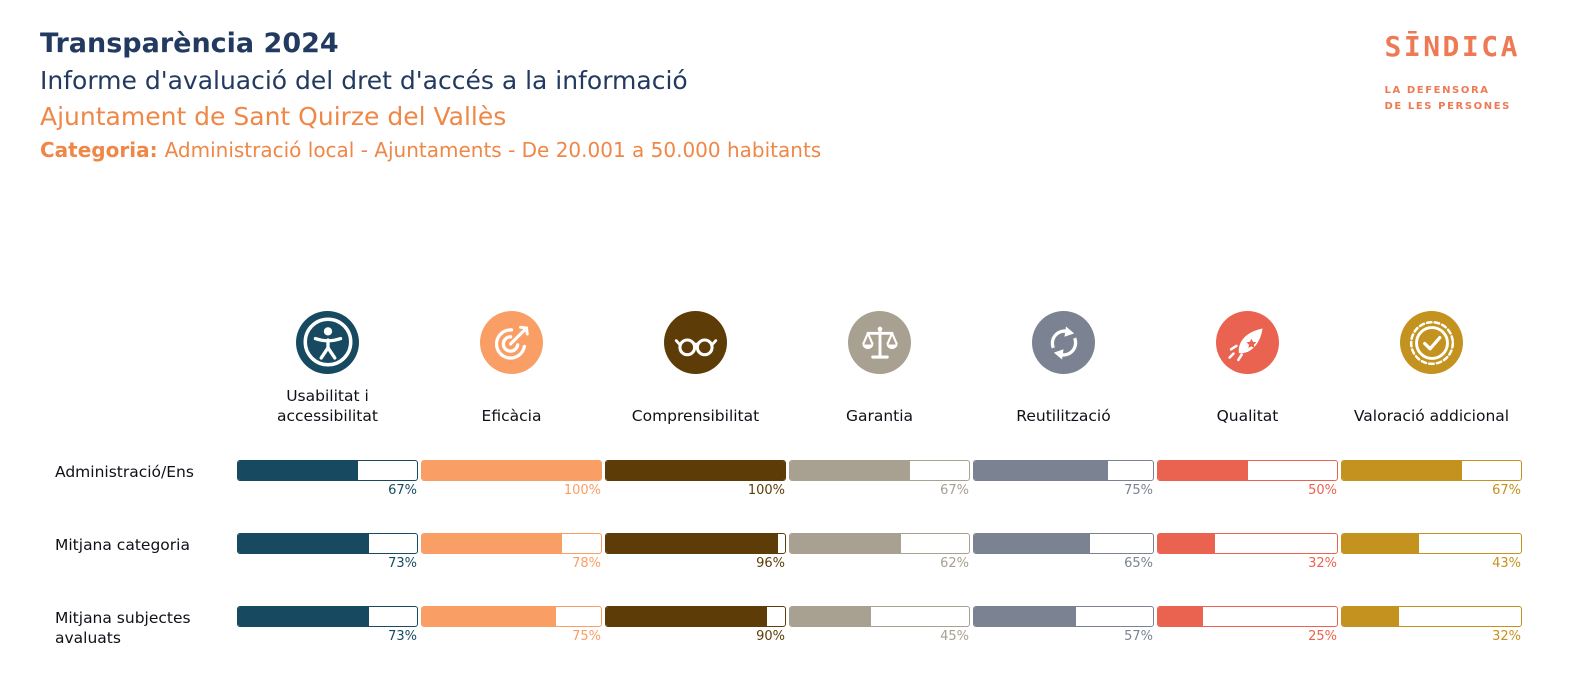 The image size is (1595, 691). What do you see at coordinates (879, 415) in the screenshot?
I see `column-label: Garantia` at bounding box center [879, 415].